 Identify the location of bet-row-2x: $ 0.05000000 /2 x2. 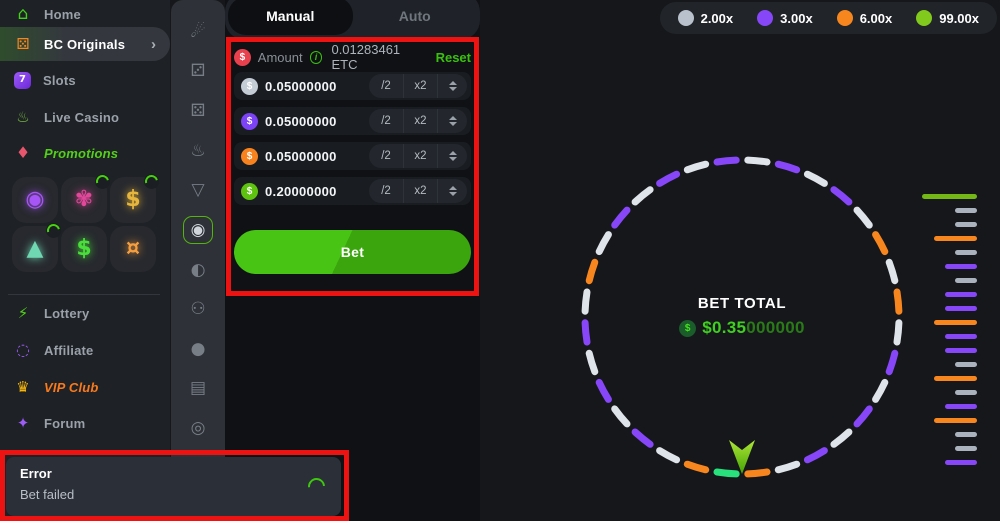
(352, 86).